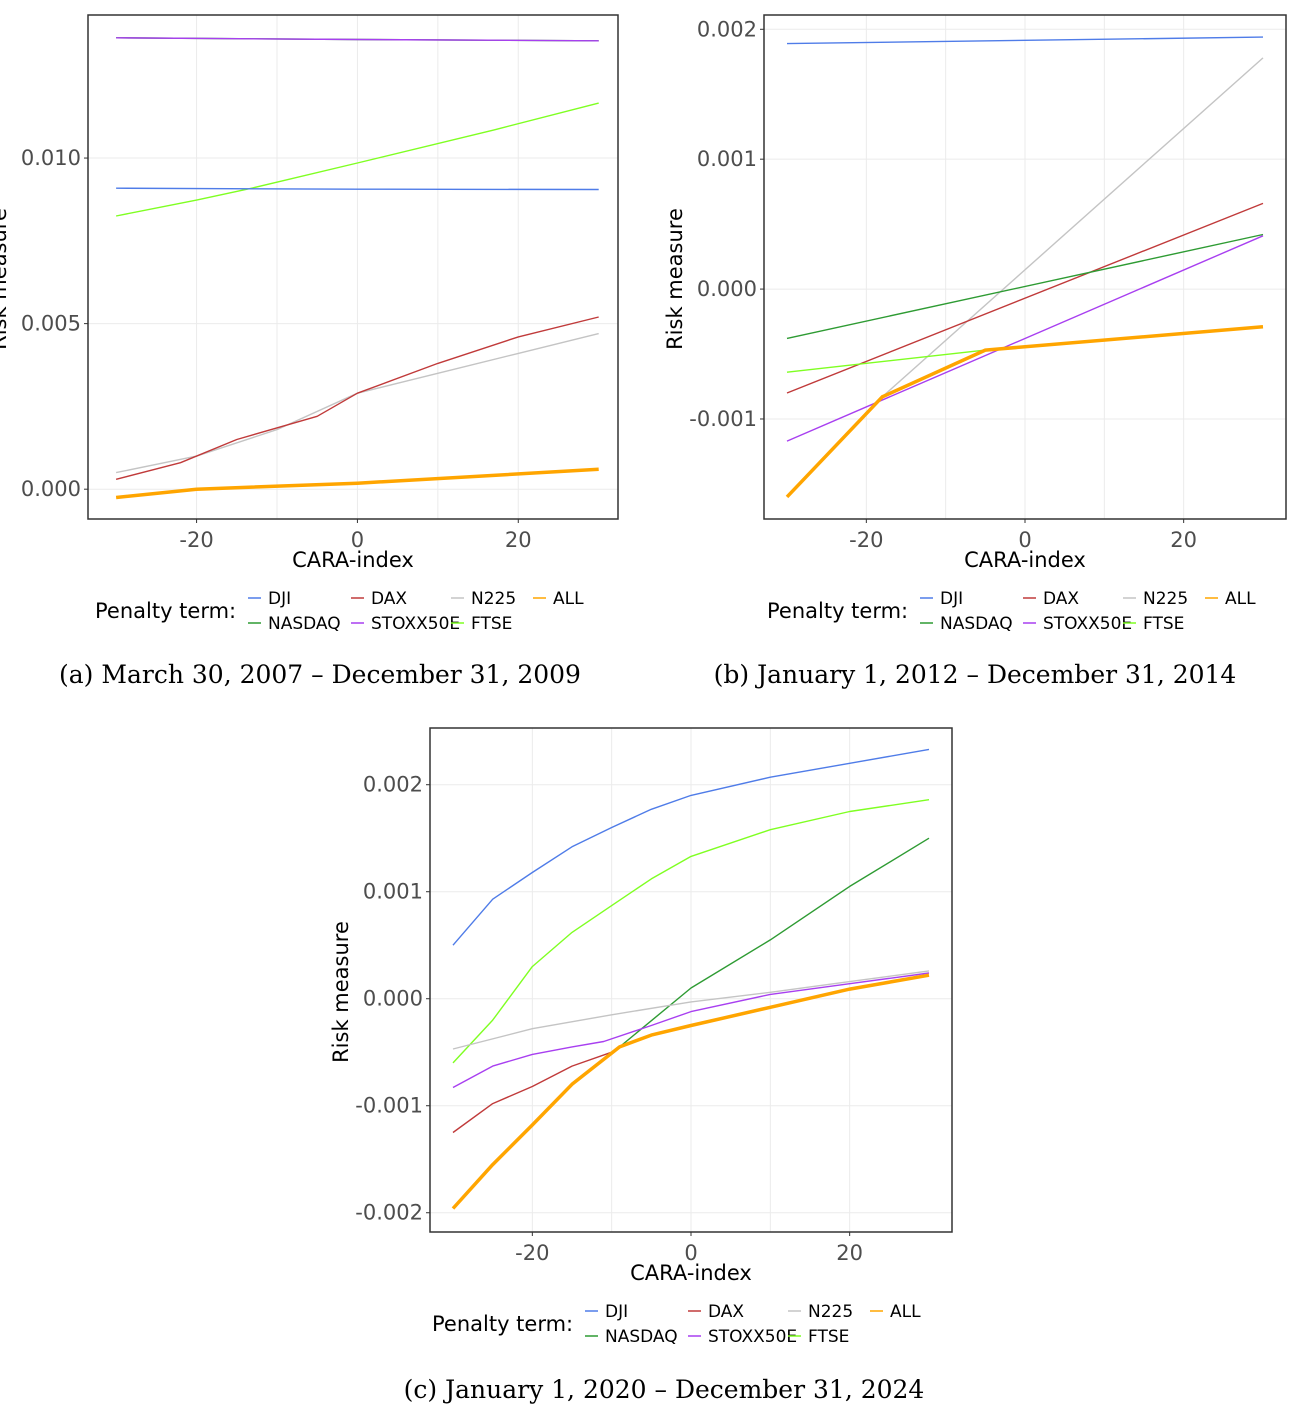 This screenshot has width=1290, height=1415. What do you see at coordinates (51, 158) in the screenshot?
I see `y-tick-label: 0.010` at bounding box center [51, 158].